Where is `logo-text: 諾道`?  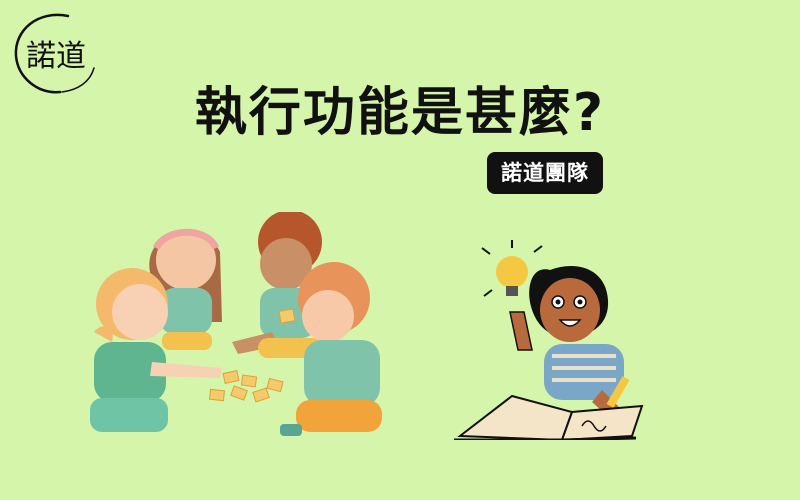 logo-text: 諾道 is located at coordinates (56, 56).